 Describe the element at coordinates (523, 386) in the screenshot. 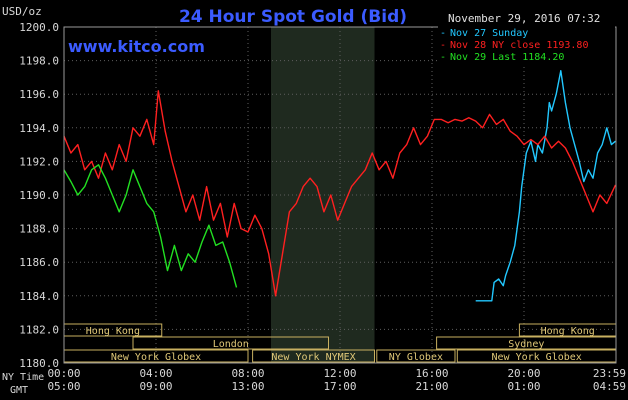

I see `x-tick-label-gmt: 01:00` at that location.